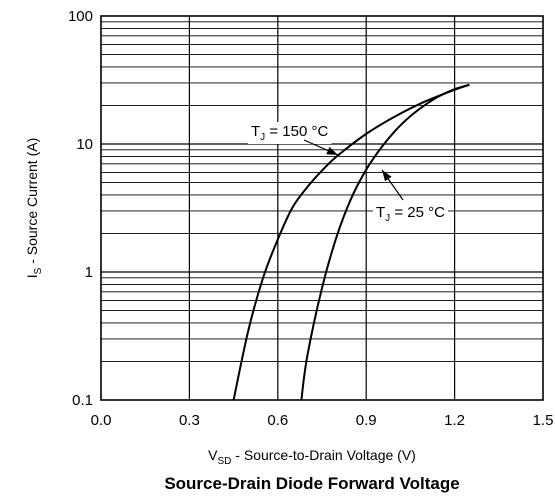 This screenshot has width=555, height=504. I want to click on annotation-150c-background, so click(290, 133).